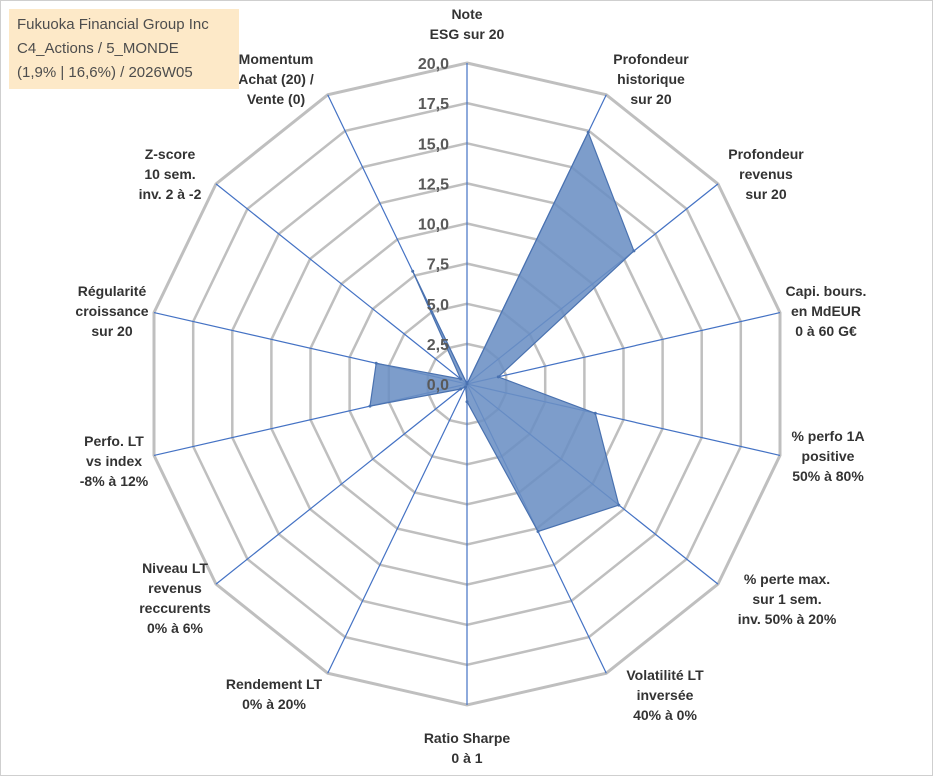  I want to click on axis-label-9-line-0: Niveau LT, so click(175, 568).